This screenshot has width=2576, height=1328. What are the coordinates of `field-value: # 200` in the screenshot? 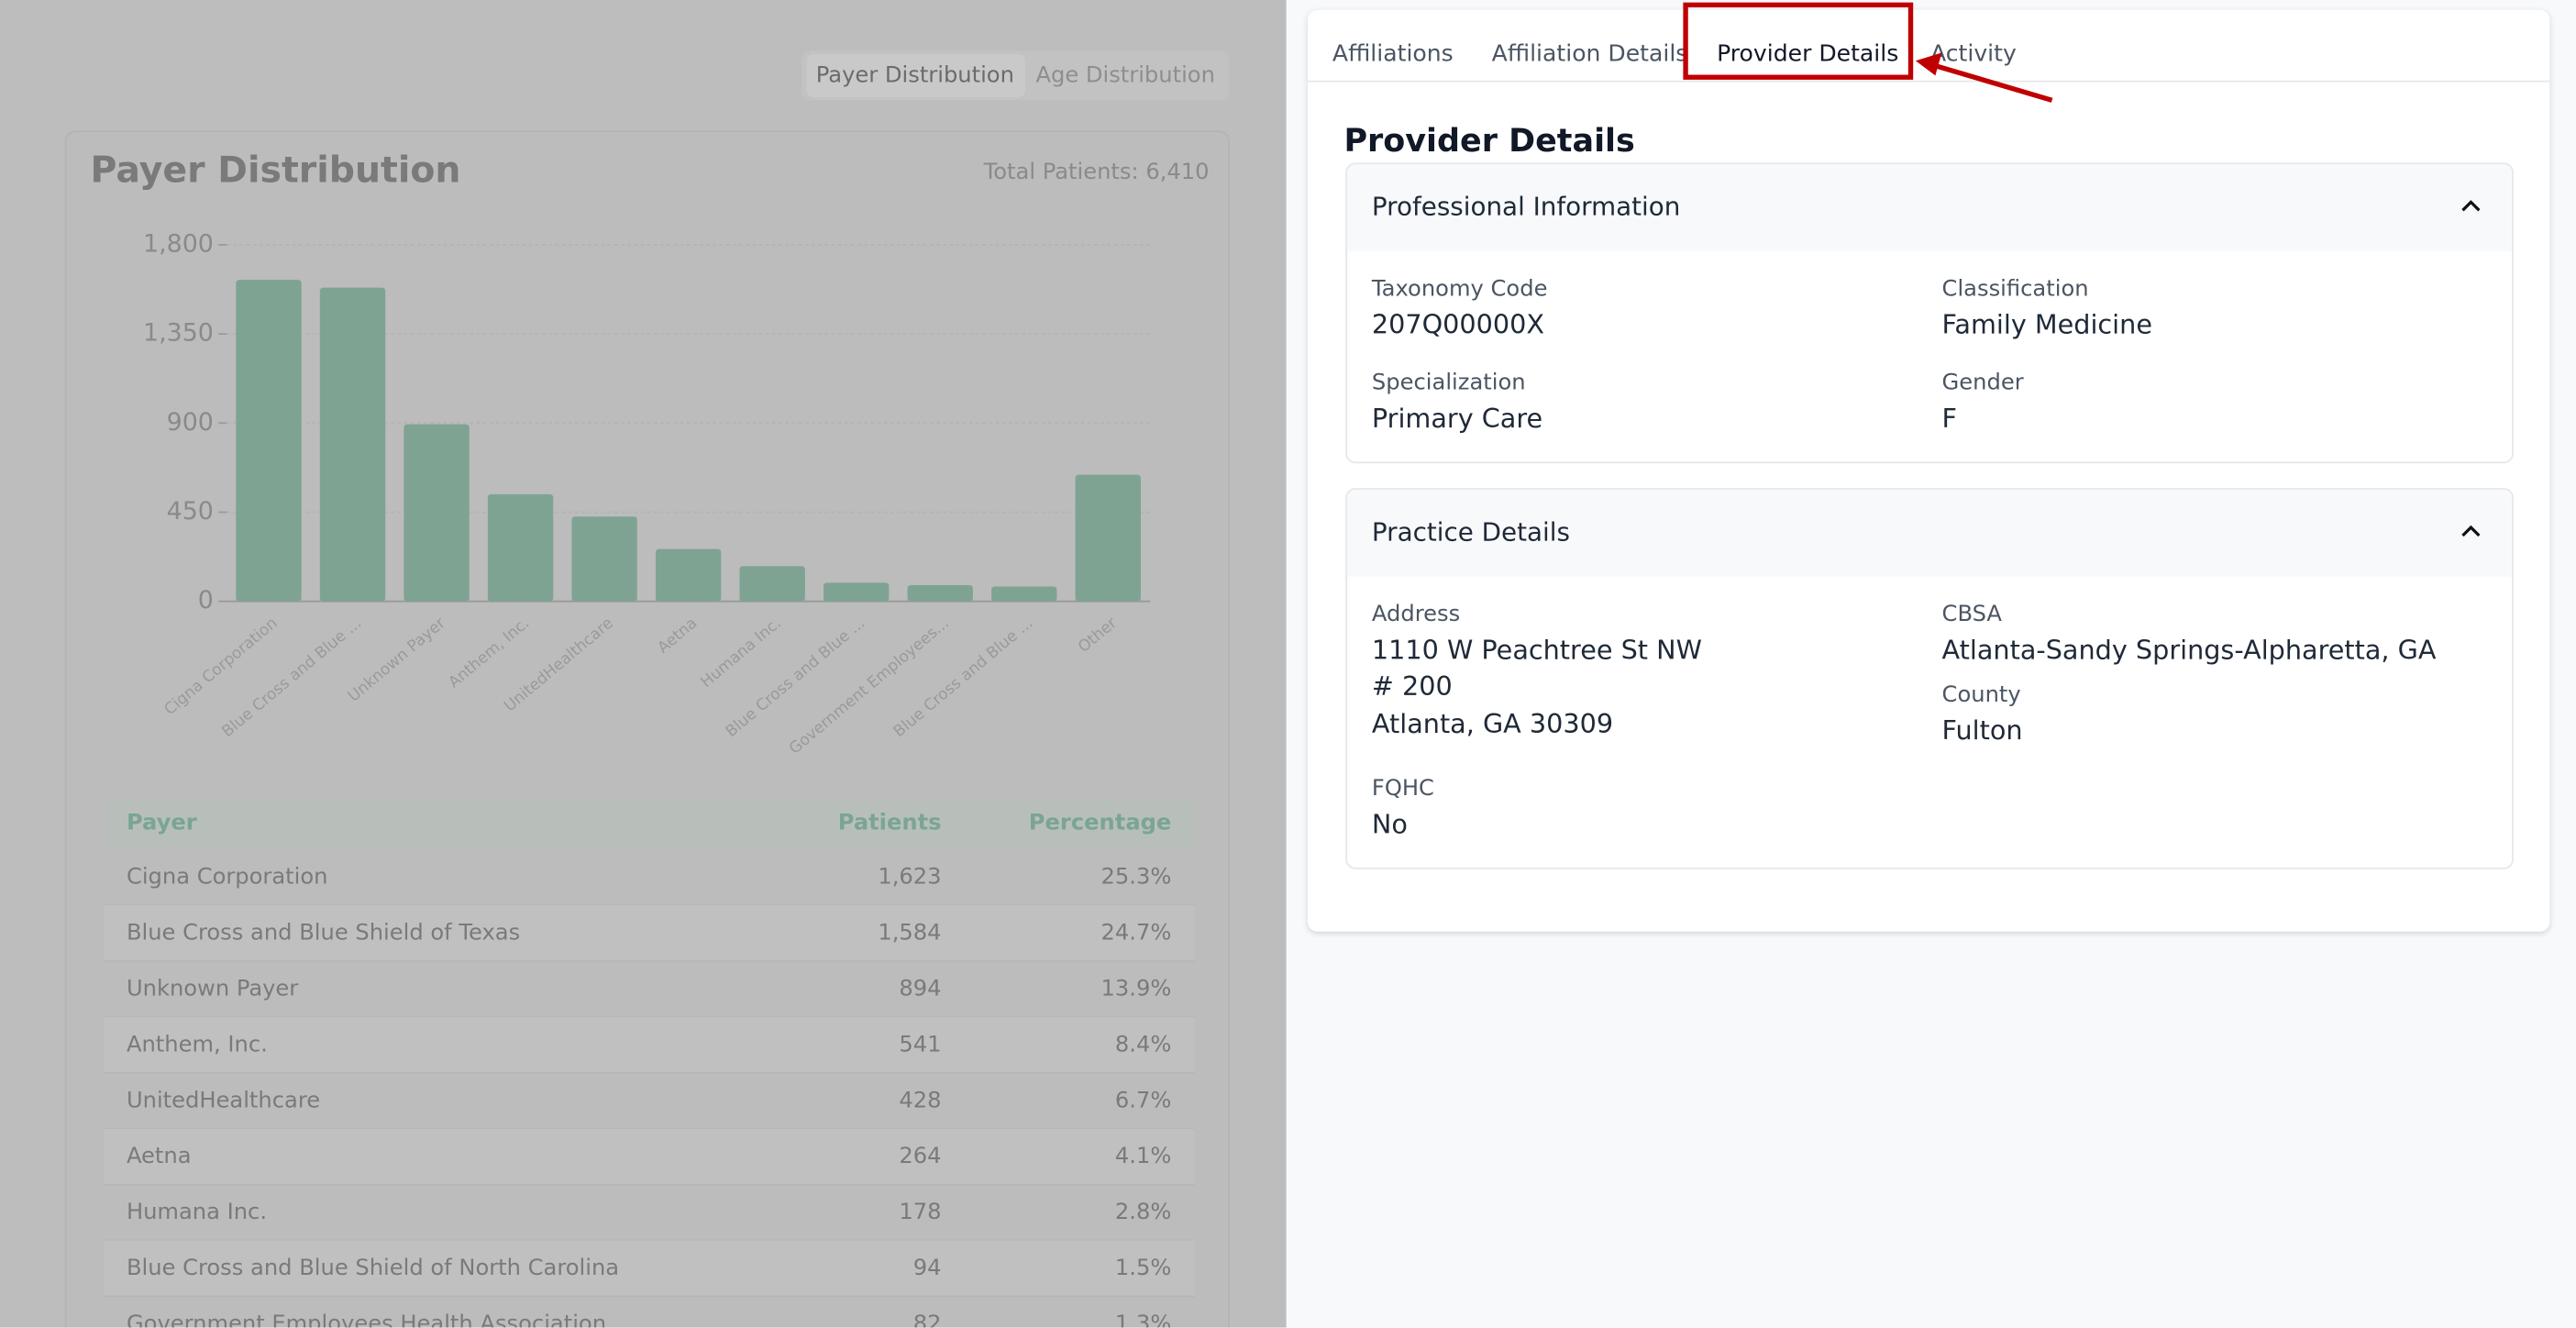 It's located at (1412, 686).